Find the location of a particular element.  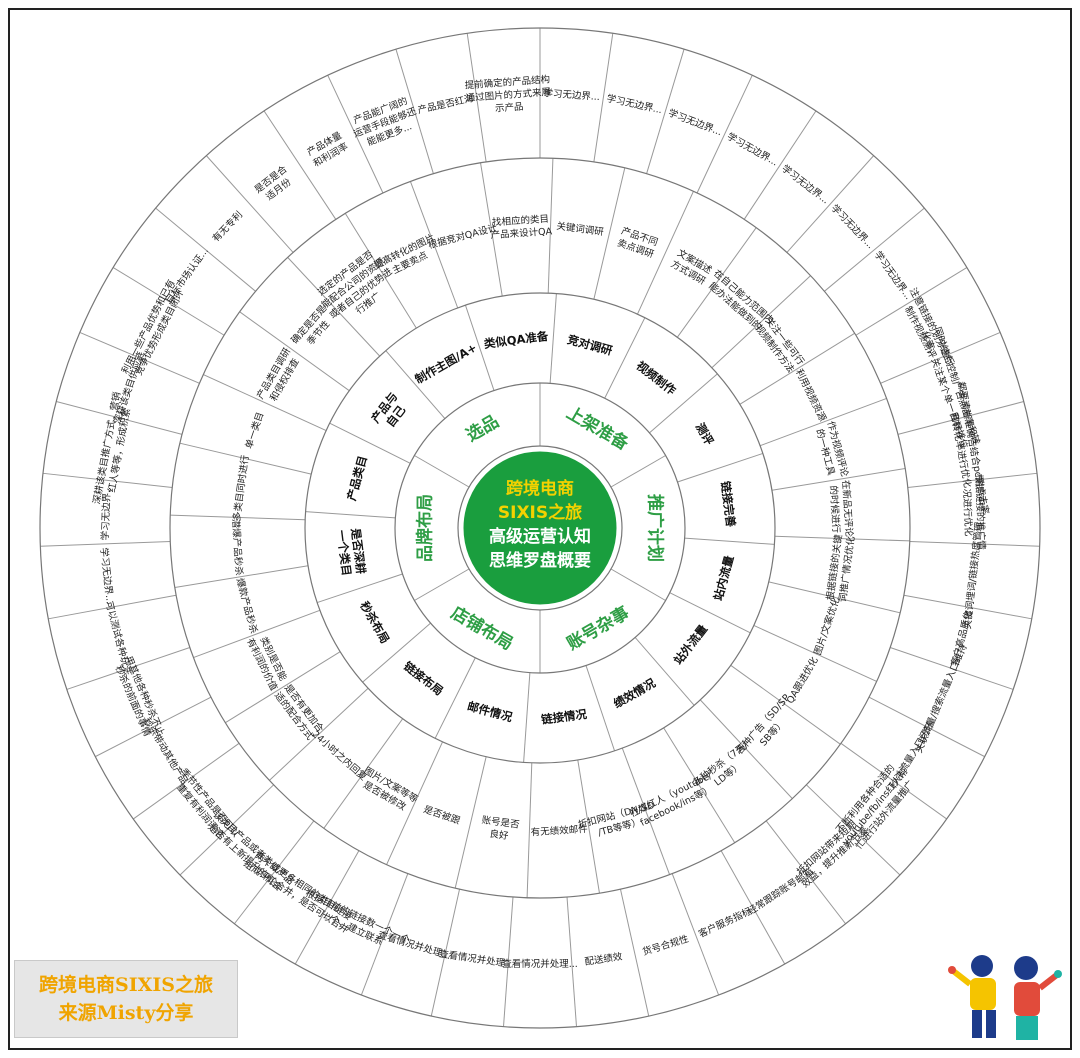

detail-31: 根据竞对QA设计 is located at coordinates (463, 236).